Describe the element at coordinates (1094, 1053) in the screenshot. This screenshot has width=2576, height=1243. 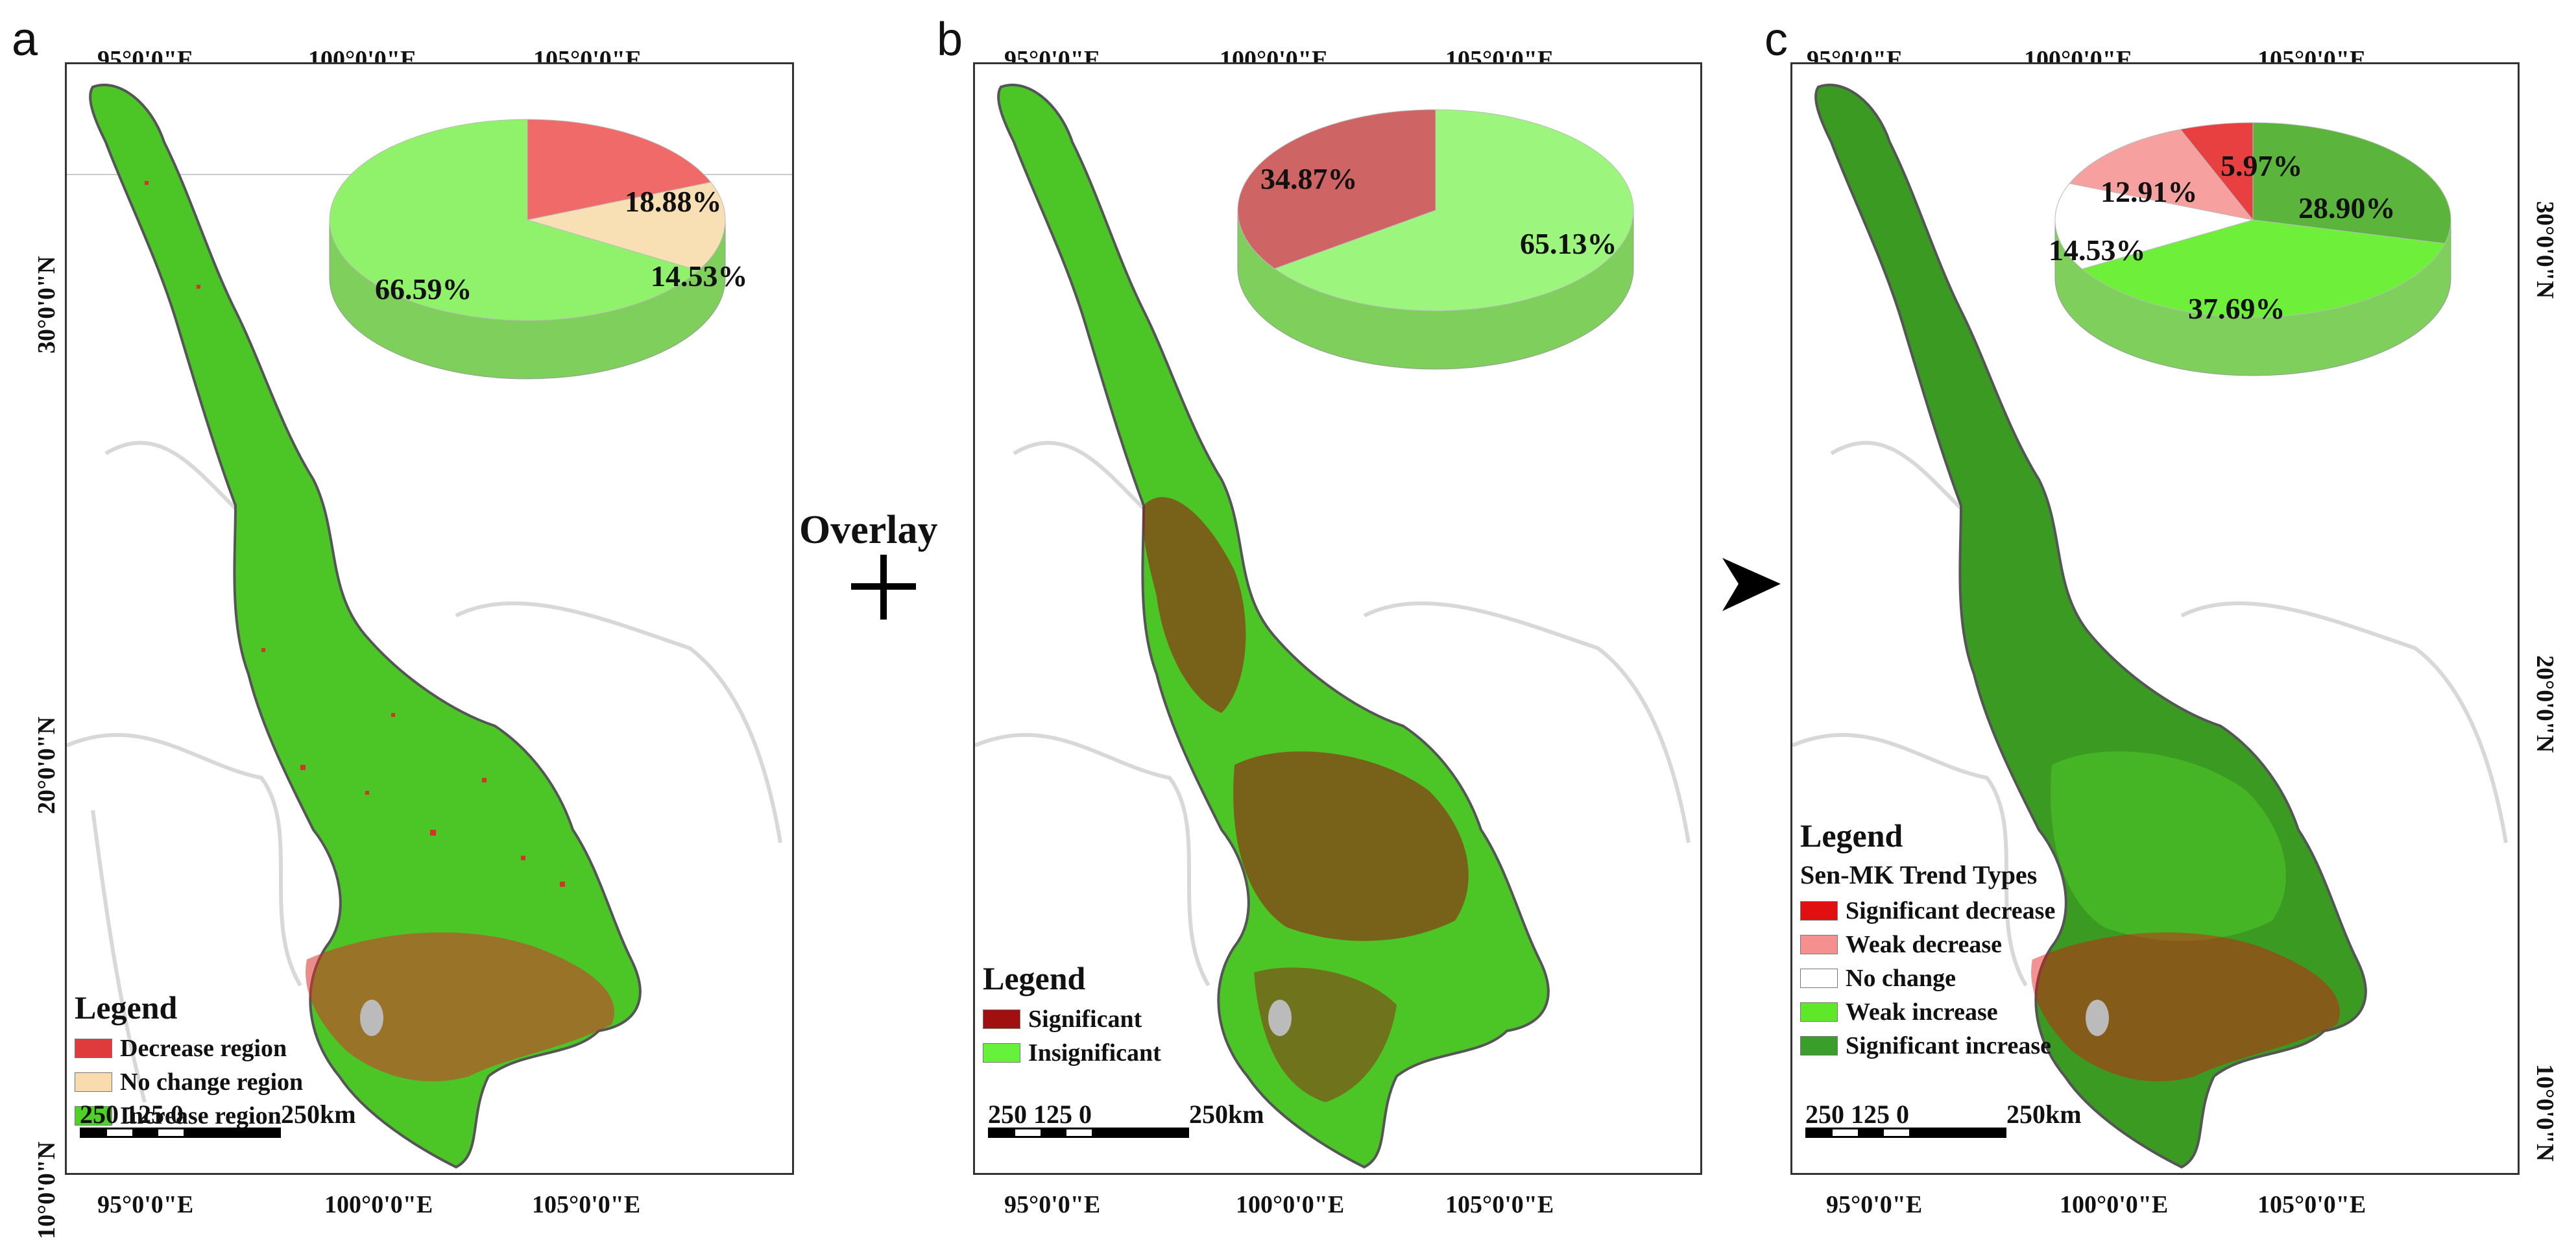
I see `legend-label: Insignificant` at that location.